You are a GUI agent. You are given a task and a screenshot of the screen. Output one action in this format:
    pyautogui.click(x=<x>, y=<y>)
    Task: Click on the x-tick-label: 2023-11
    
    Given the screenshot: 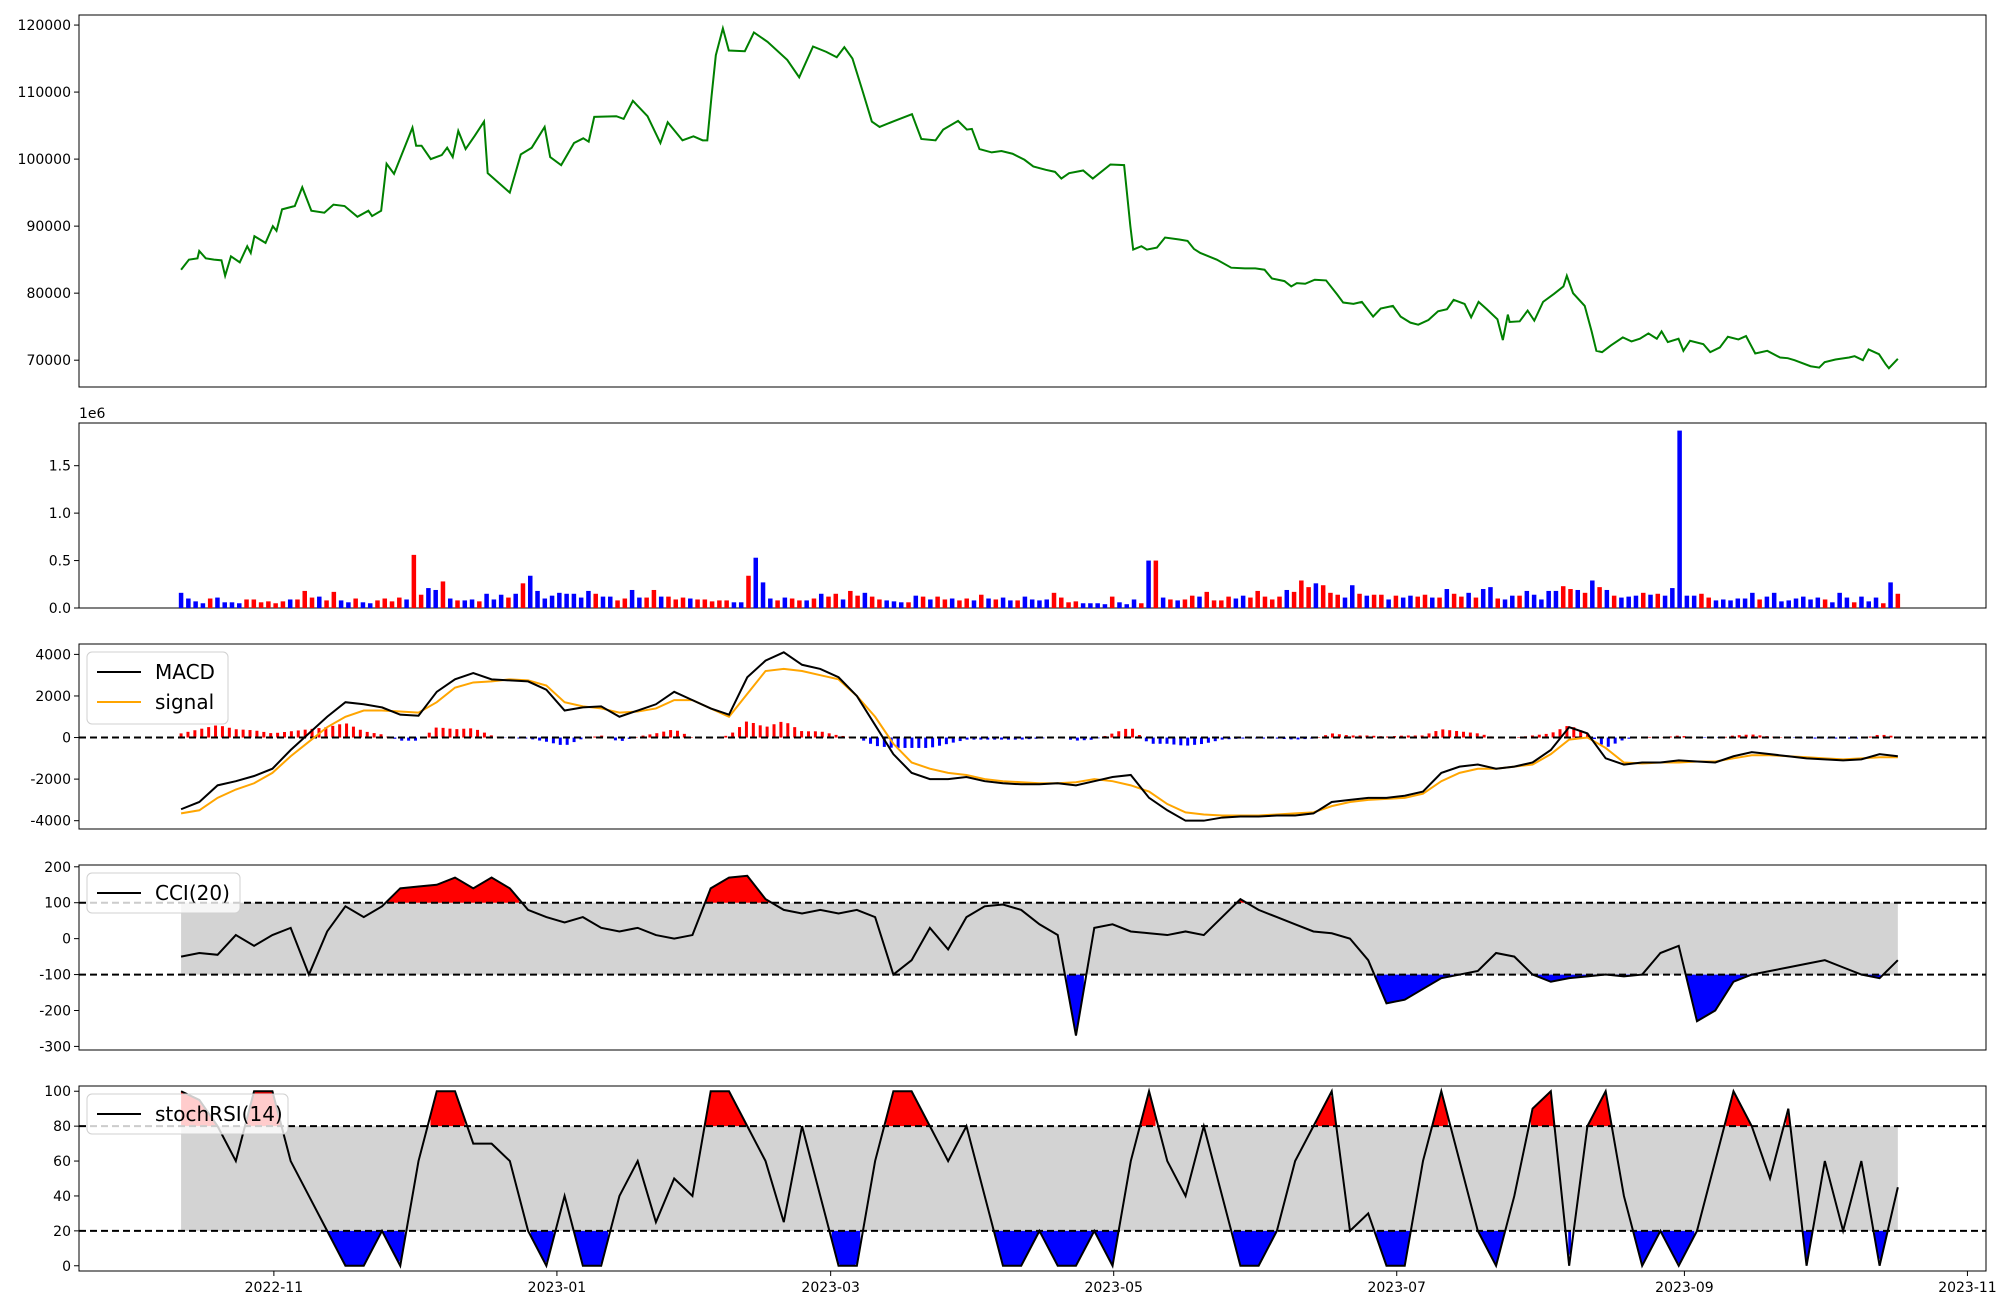 What is the action you would take?
    pyautogui.click(x=1967, y=1288)
    